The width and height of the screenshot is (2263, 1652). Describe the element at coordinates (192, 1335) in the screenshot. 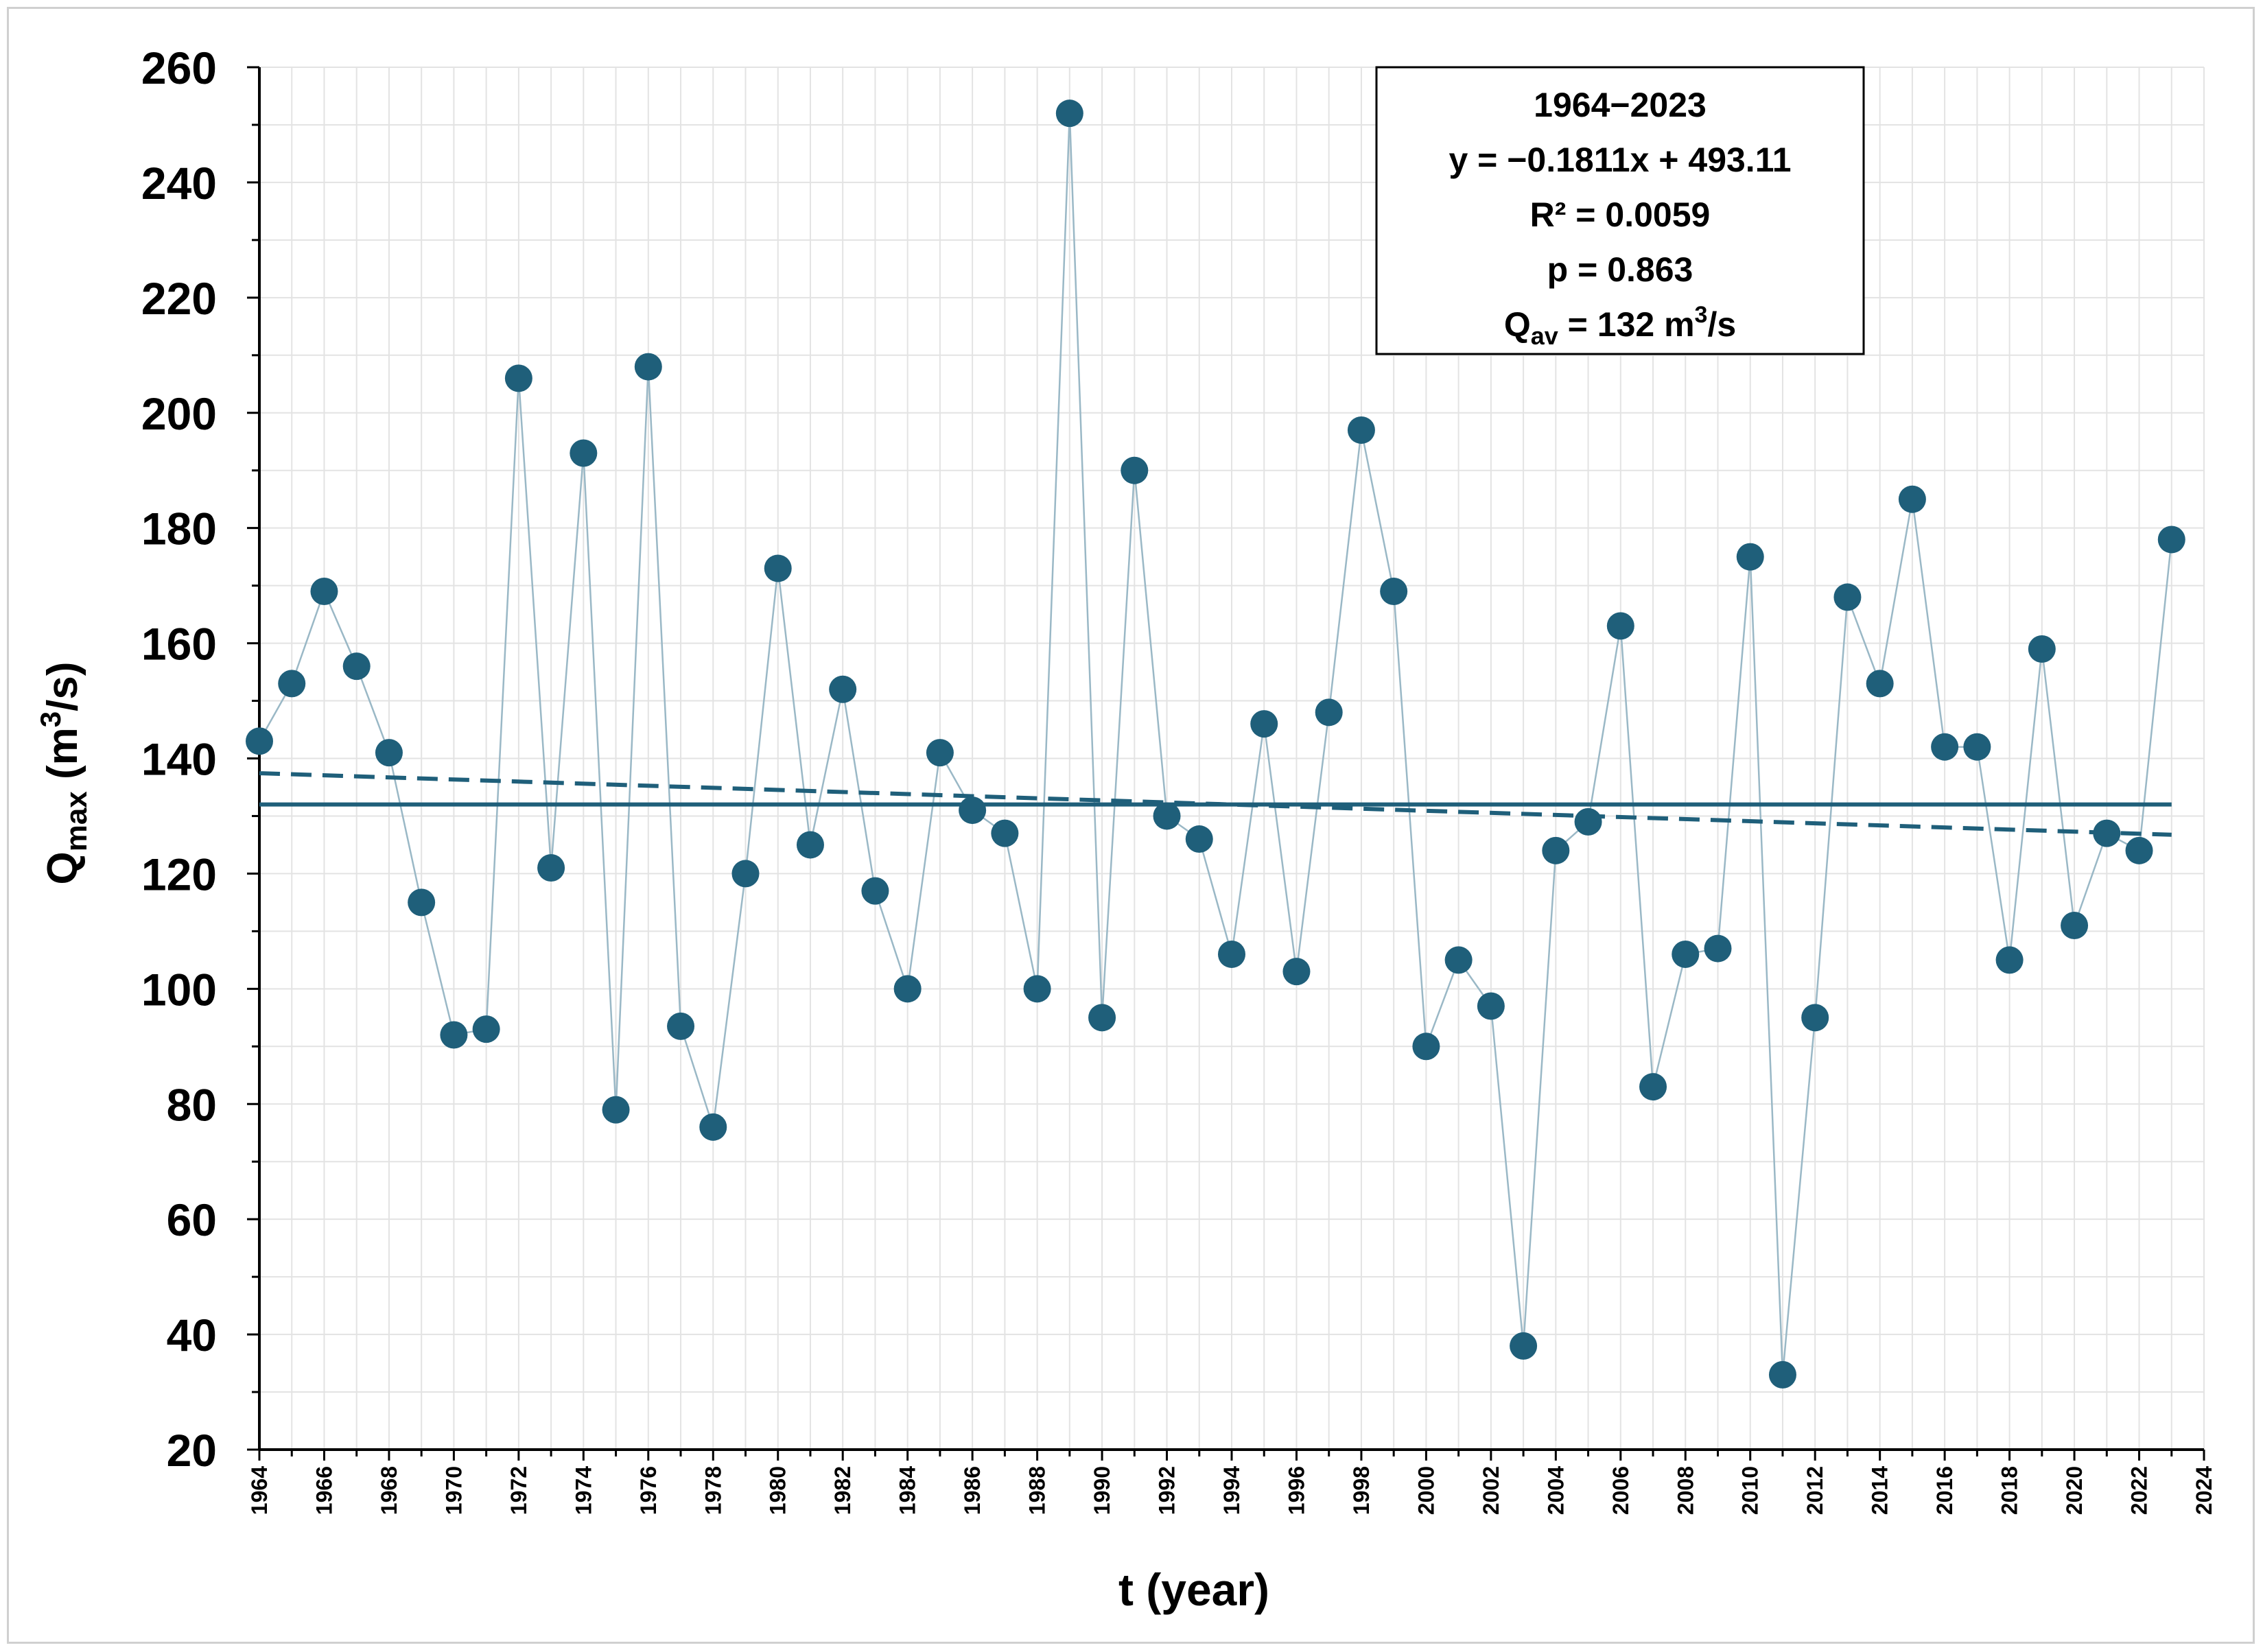

I see `y-tick-label: 40` at that location.